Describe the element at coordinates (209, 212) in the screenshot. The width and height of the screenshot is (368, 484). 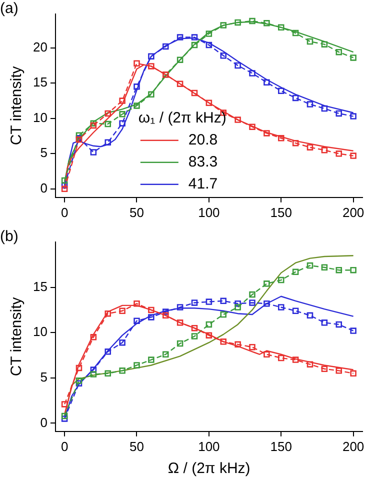
I see `x-tick-label: 100` at that location.